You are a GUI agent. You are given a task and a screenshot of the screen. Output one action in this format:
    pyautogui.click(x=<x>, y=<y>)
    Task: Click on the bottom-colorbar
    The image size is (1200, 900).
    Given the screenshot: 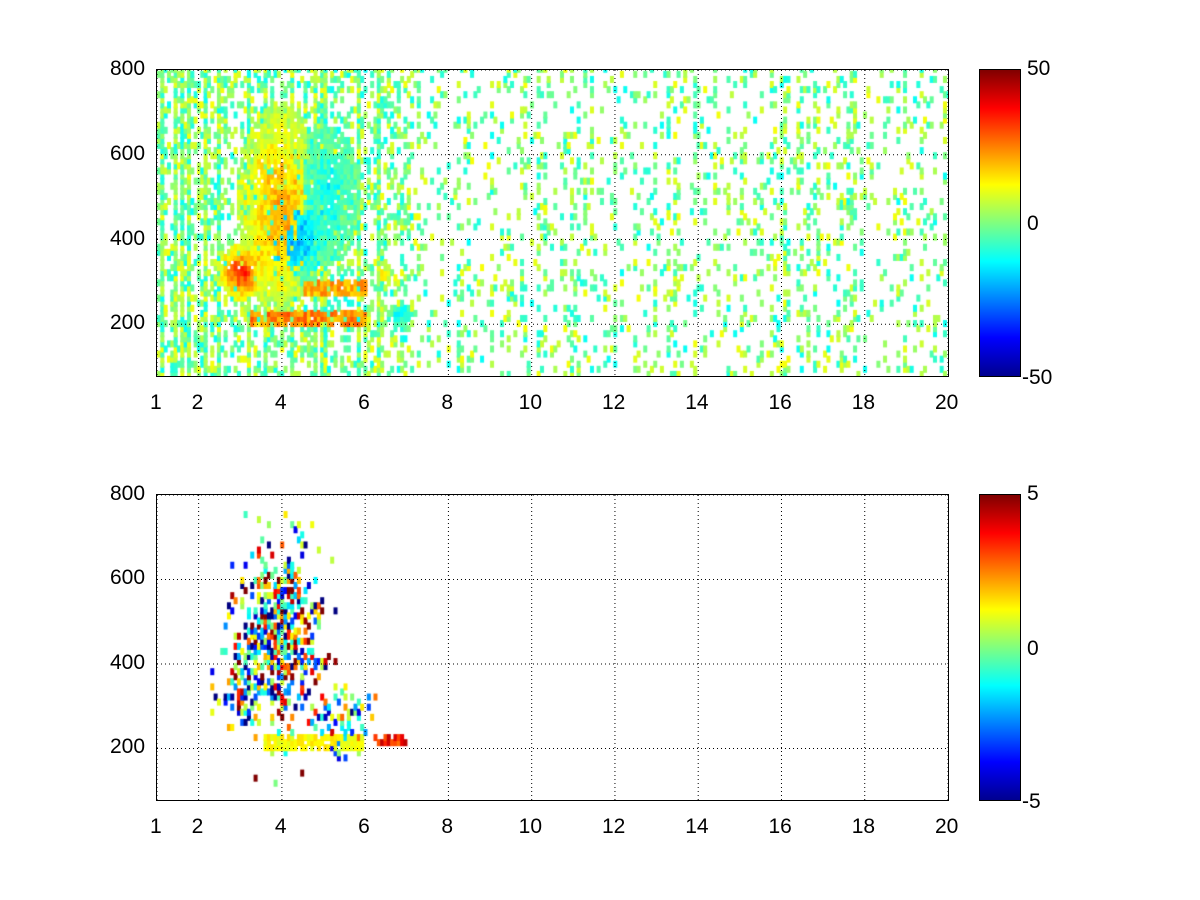 What is the action you would take?
    pyautogui.click(x=1000, y=647)
    